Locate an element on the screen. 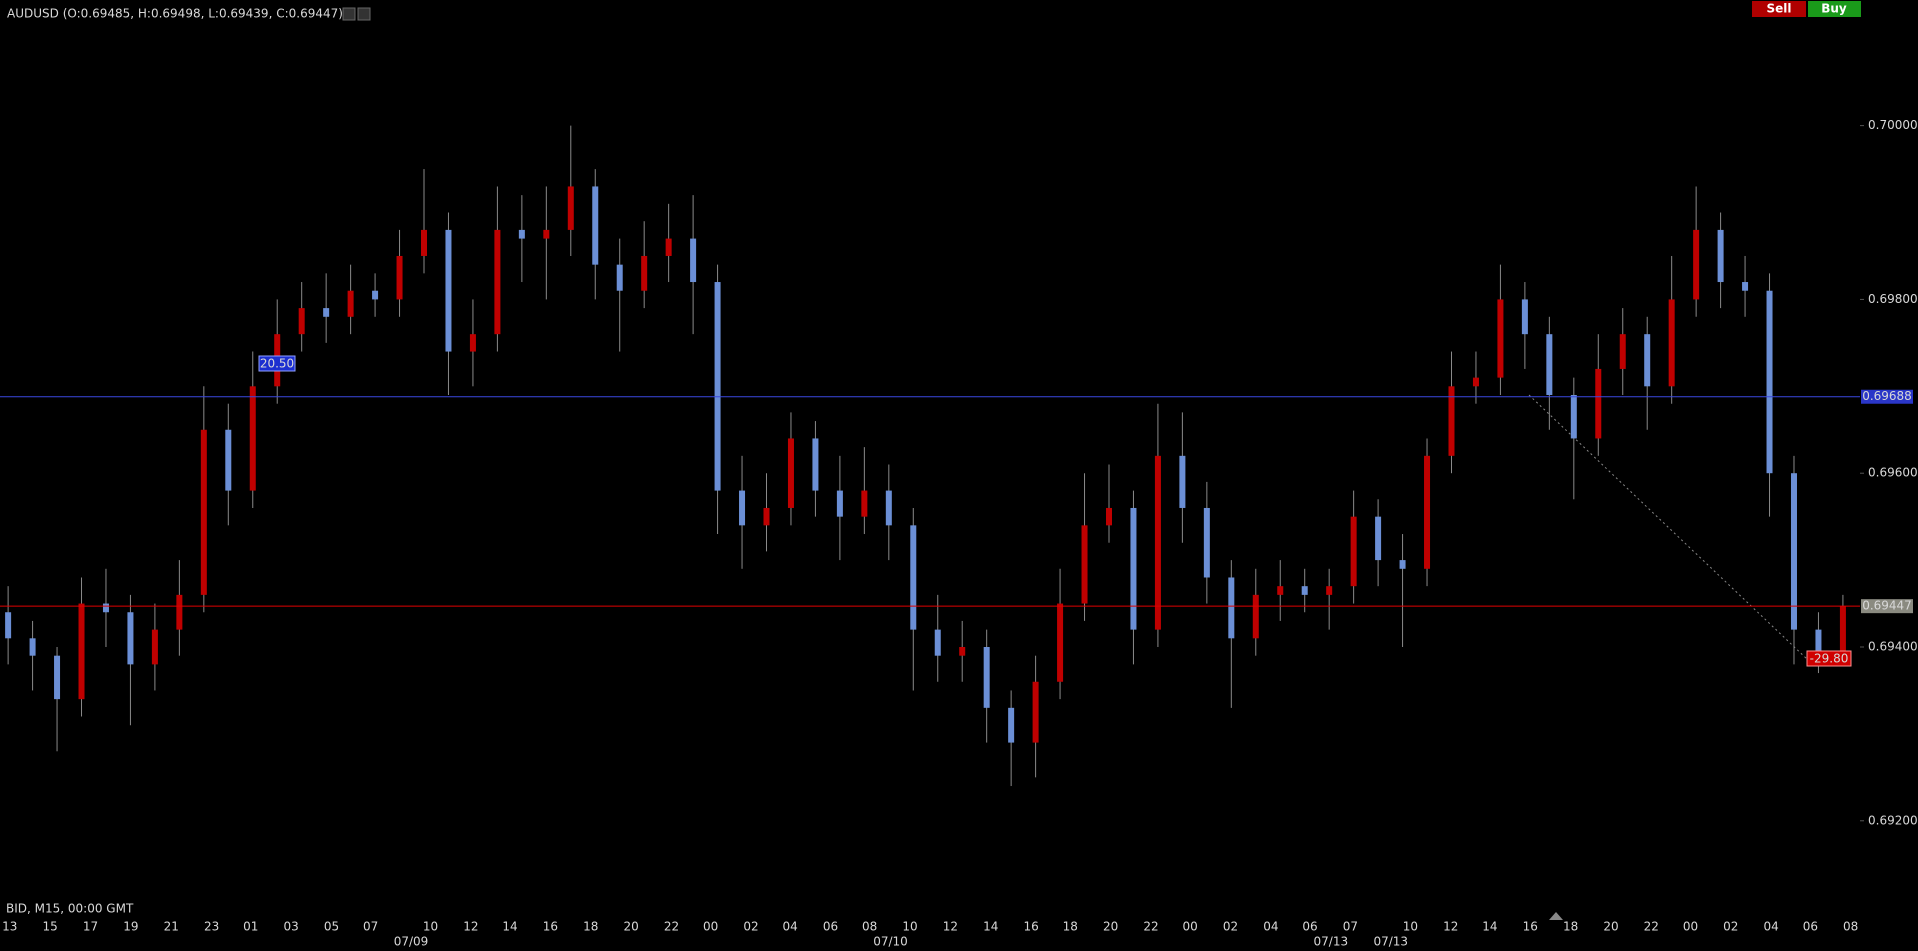 The width and height of the screenshot is (1918, 951). annotation: 20.50 is located at coordinates (277, 363).